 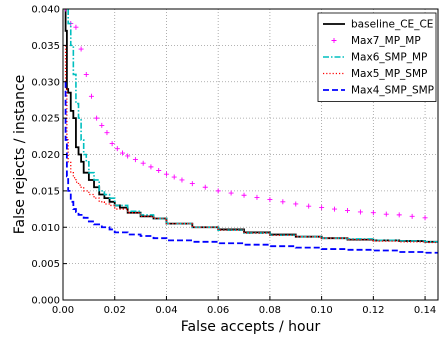 I want to click on x-tick-label: 0.08, so click(x=270, y=310).